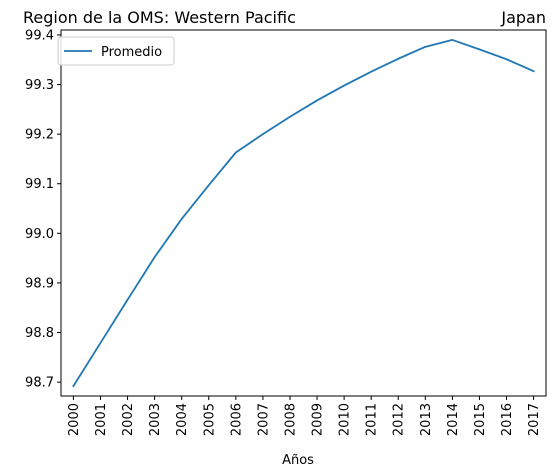 The height and width of the screenshot is (476, 556). What do you see at coordinates (534, 419) in the screenshot?
I see `x-tick-label: 2017` at bounding box center [534, 419].